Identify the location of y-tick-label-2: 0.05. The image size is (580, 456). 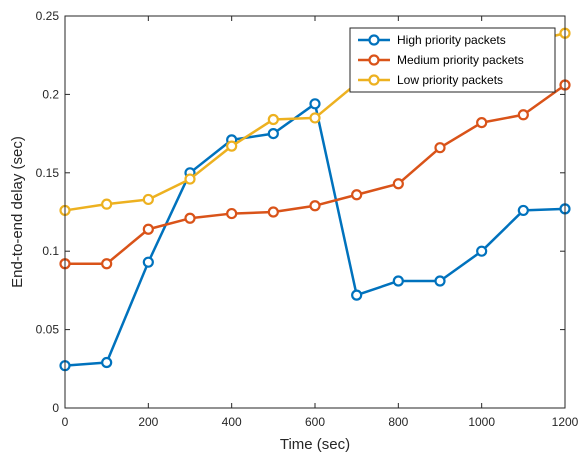
(48, 330).